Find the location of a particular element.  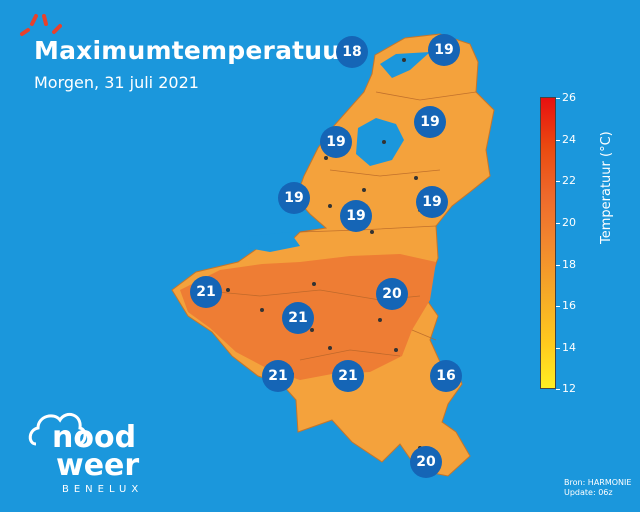

map-subtitle: Morgen, 31 juli 2021 is located at coordinates (116, 82).